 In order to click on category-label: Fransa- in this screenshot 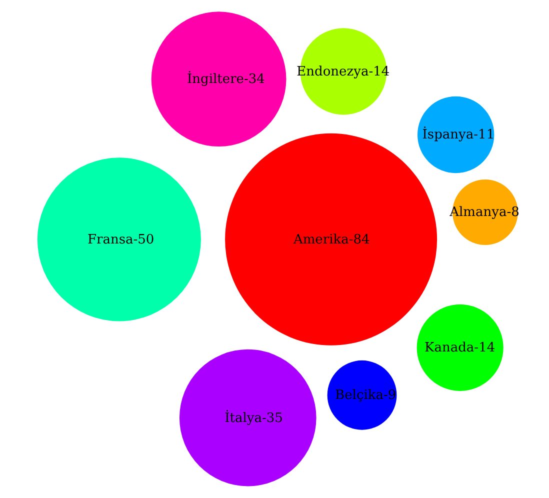, I will do `click(112, 240)`.